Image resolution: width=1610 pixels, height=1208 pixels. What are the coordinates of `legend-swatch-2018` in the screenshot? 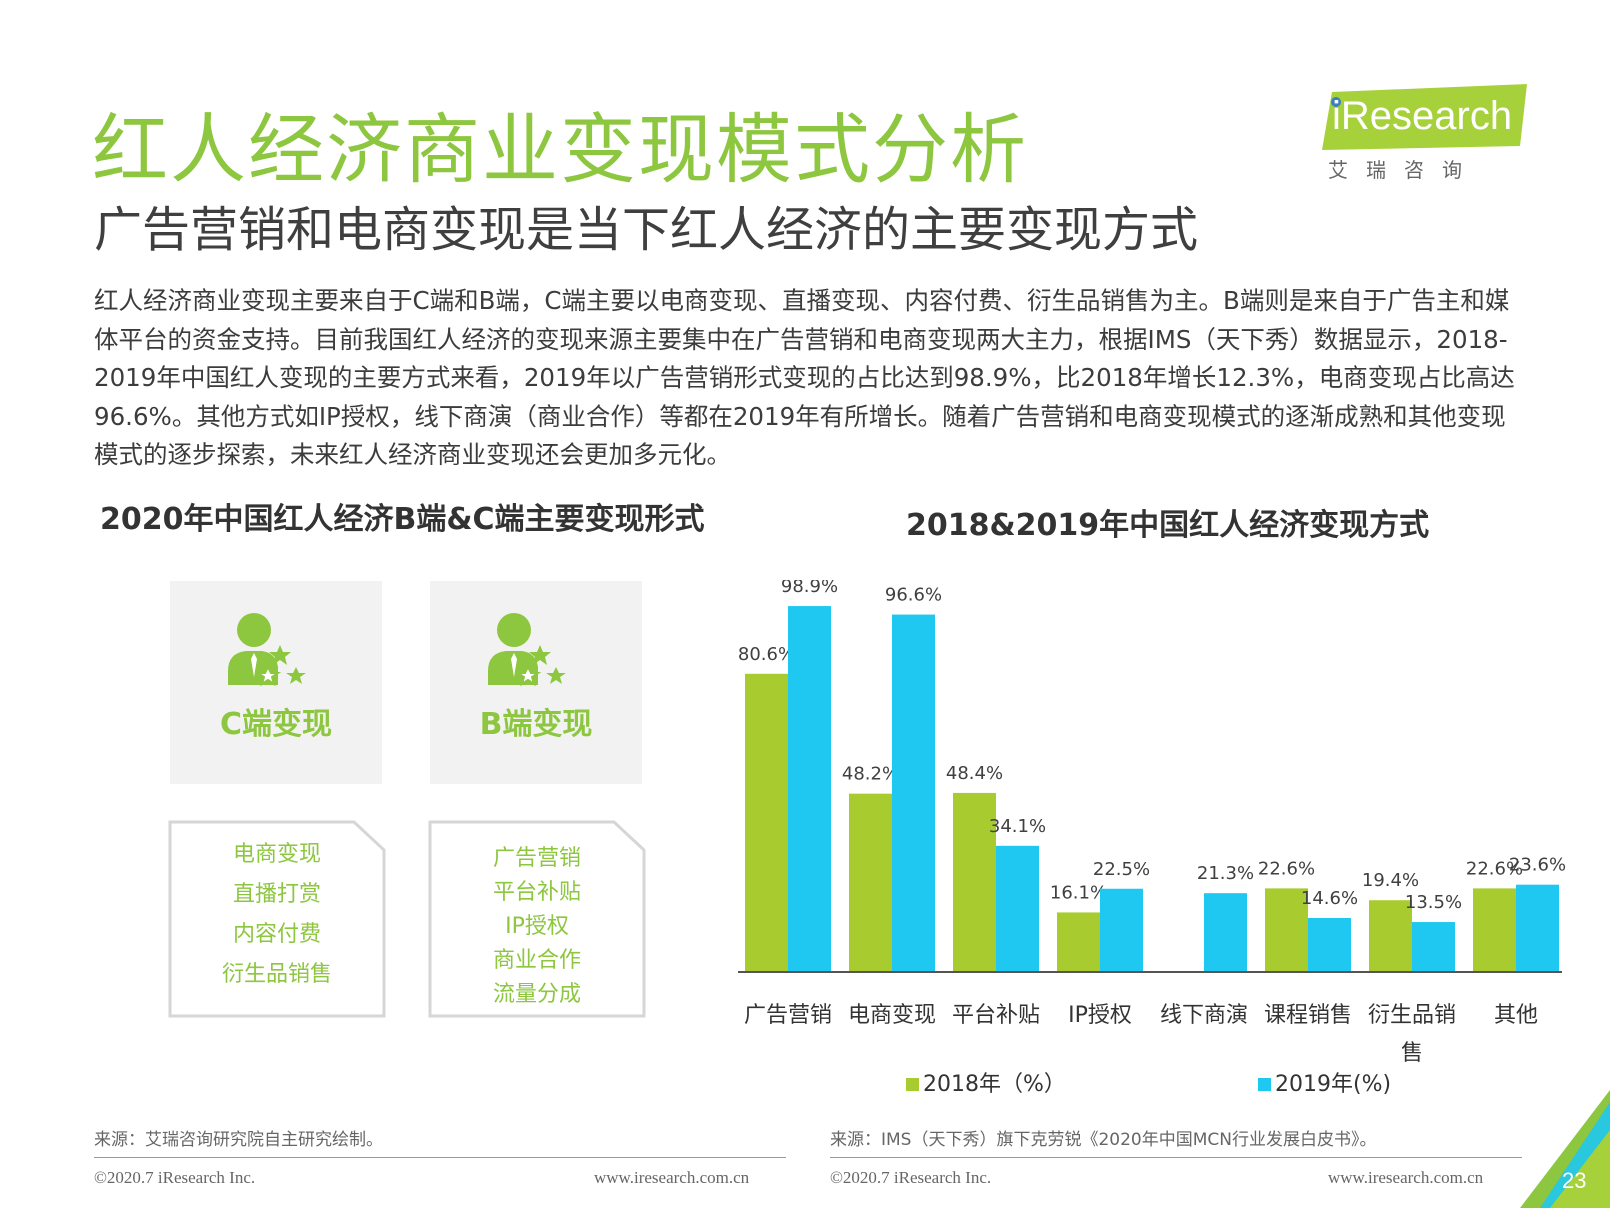 It's located at (912, 1084).